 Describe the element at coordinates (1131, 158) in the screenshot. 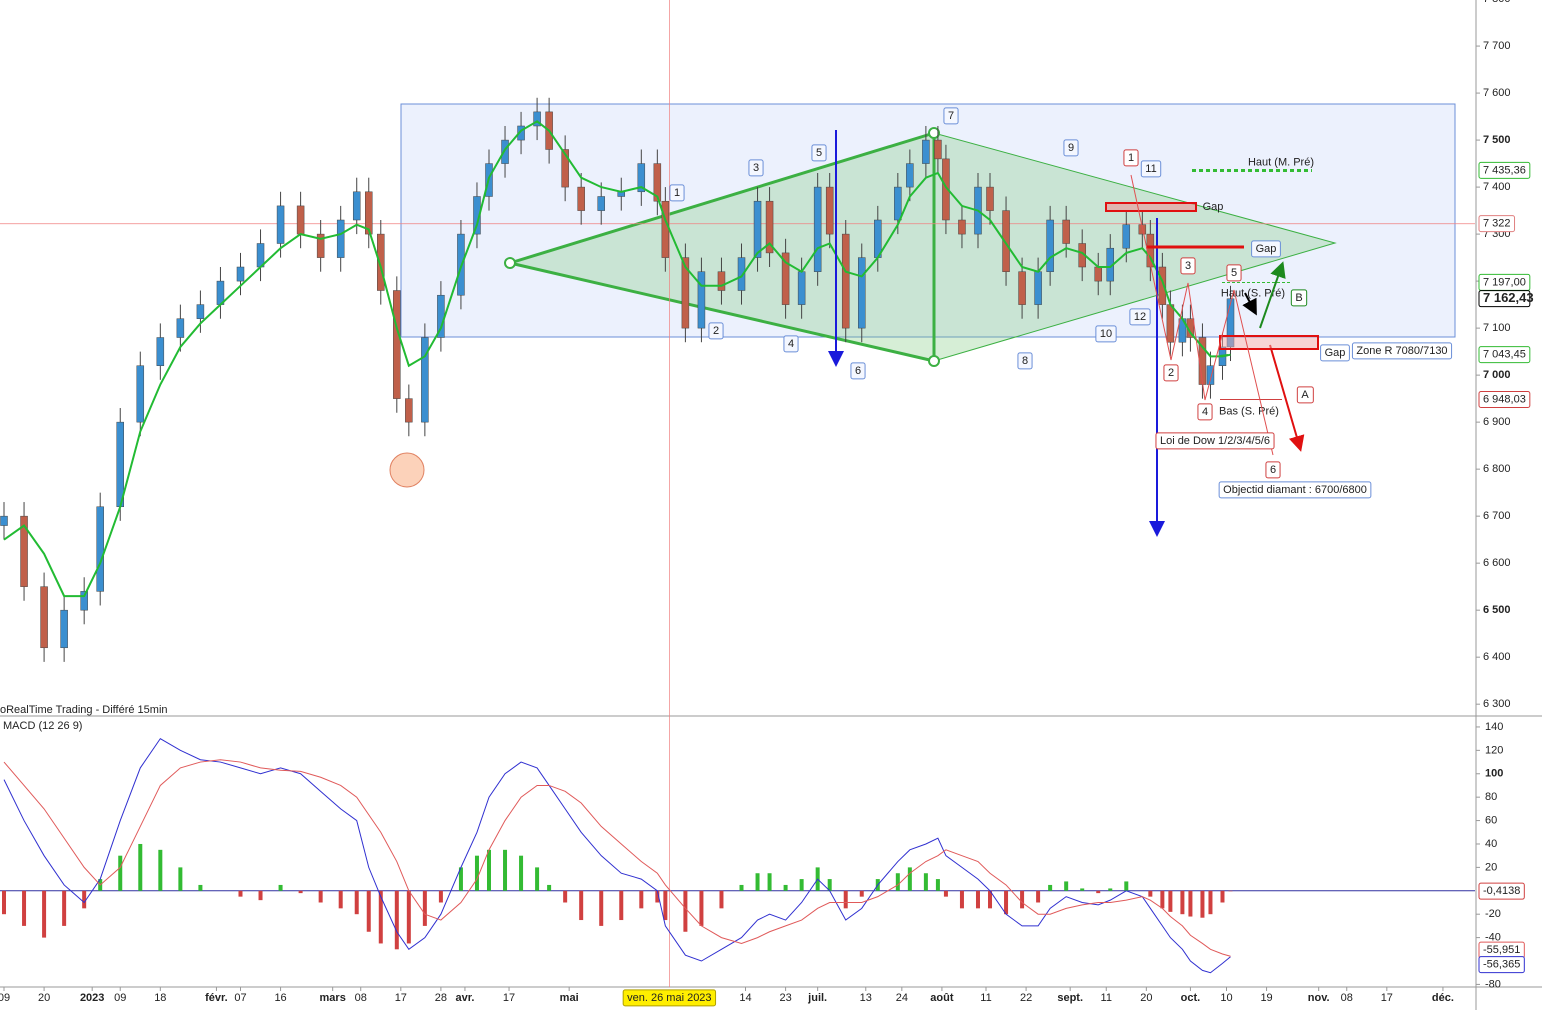

I see `dow-label: 1` at that location.